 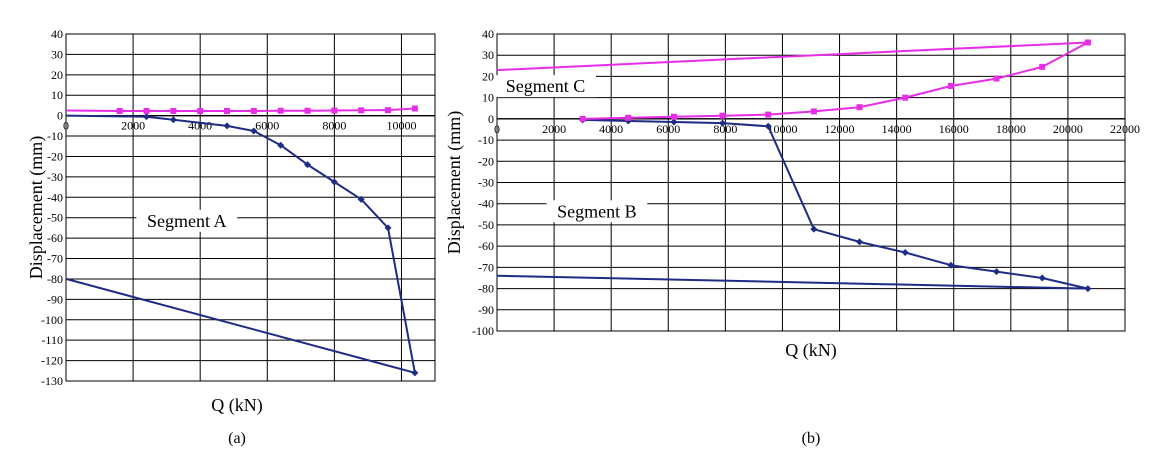 What do you see at coordinates (1068, 129) in the screenshot?
I see `x-tick-label: 20000` at bounding box center [1068, 129].